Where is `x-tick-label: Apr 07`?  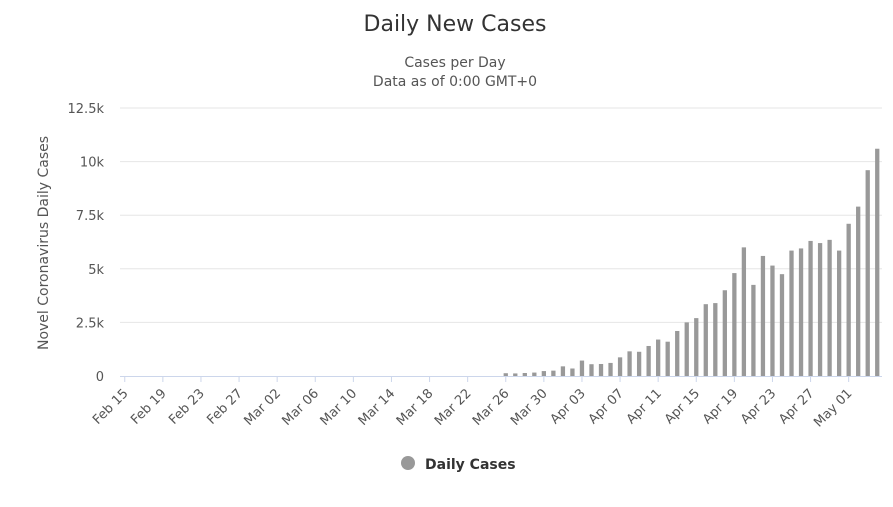 x-tick-label: Apr 07 is located at coordinates (606, 406).